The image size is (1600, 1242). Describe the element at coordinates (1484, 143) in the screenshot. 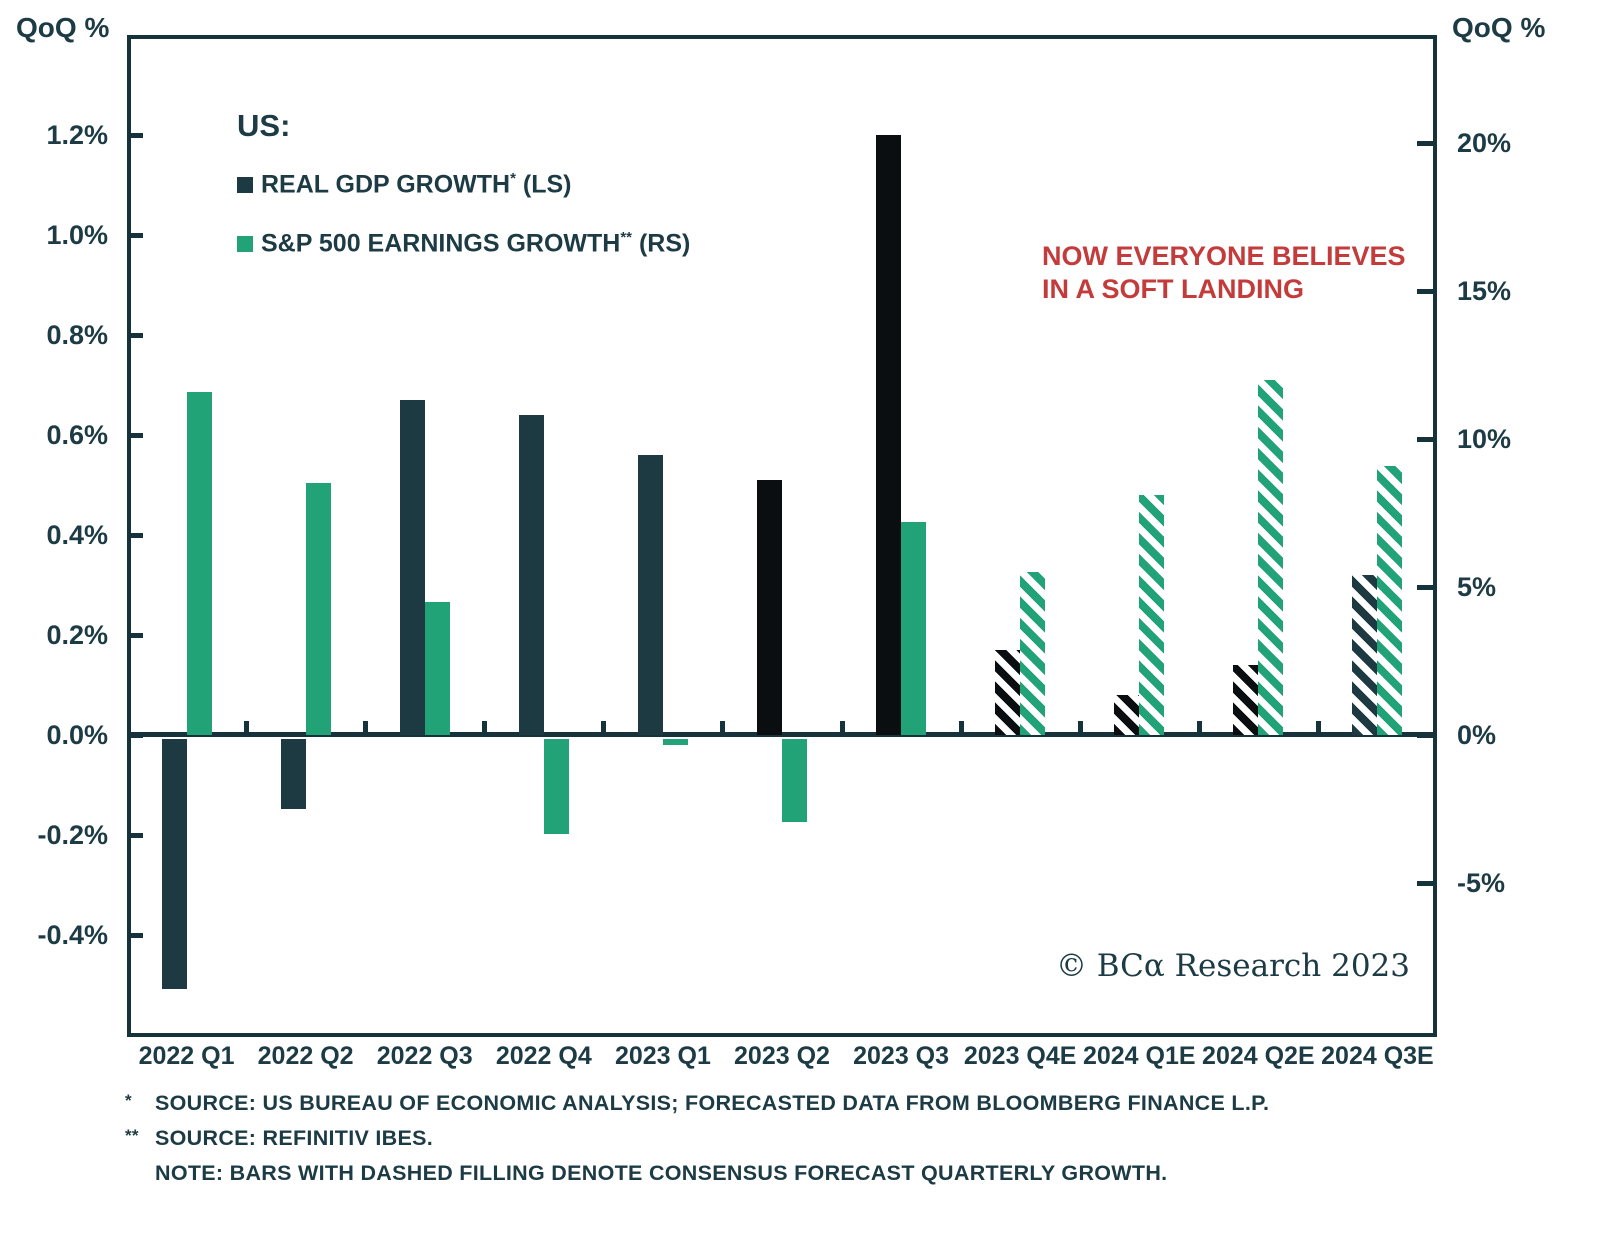

I see `right-axis-tick-label: 20%` at that location.